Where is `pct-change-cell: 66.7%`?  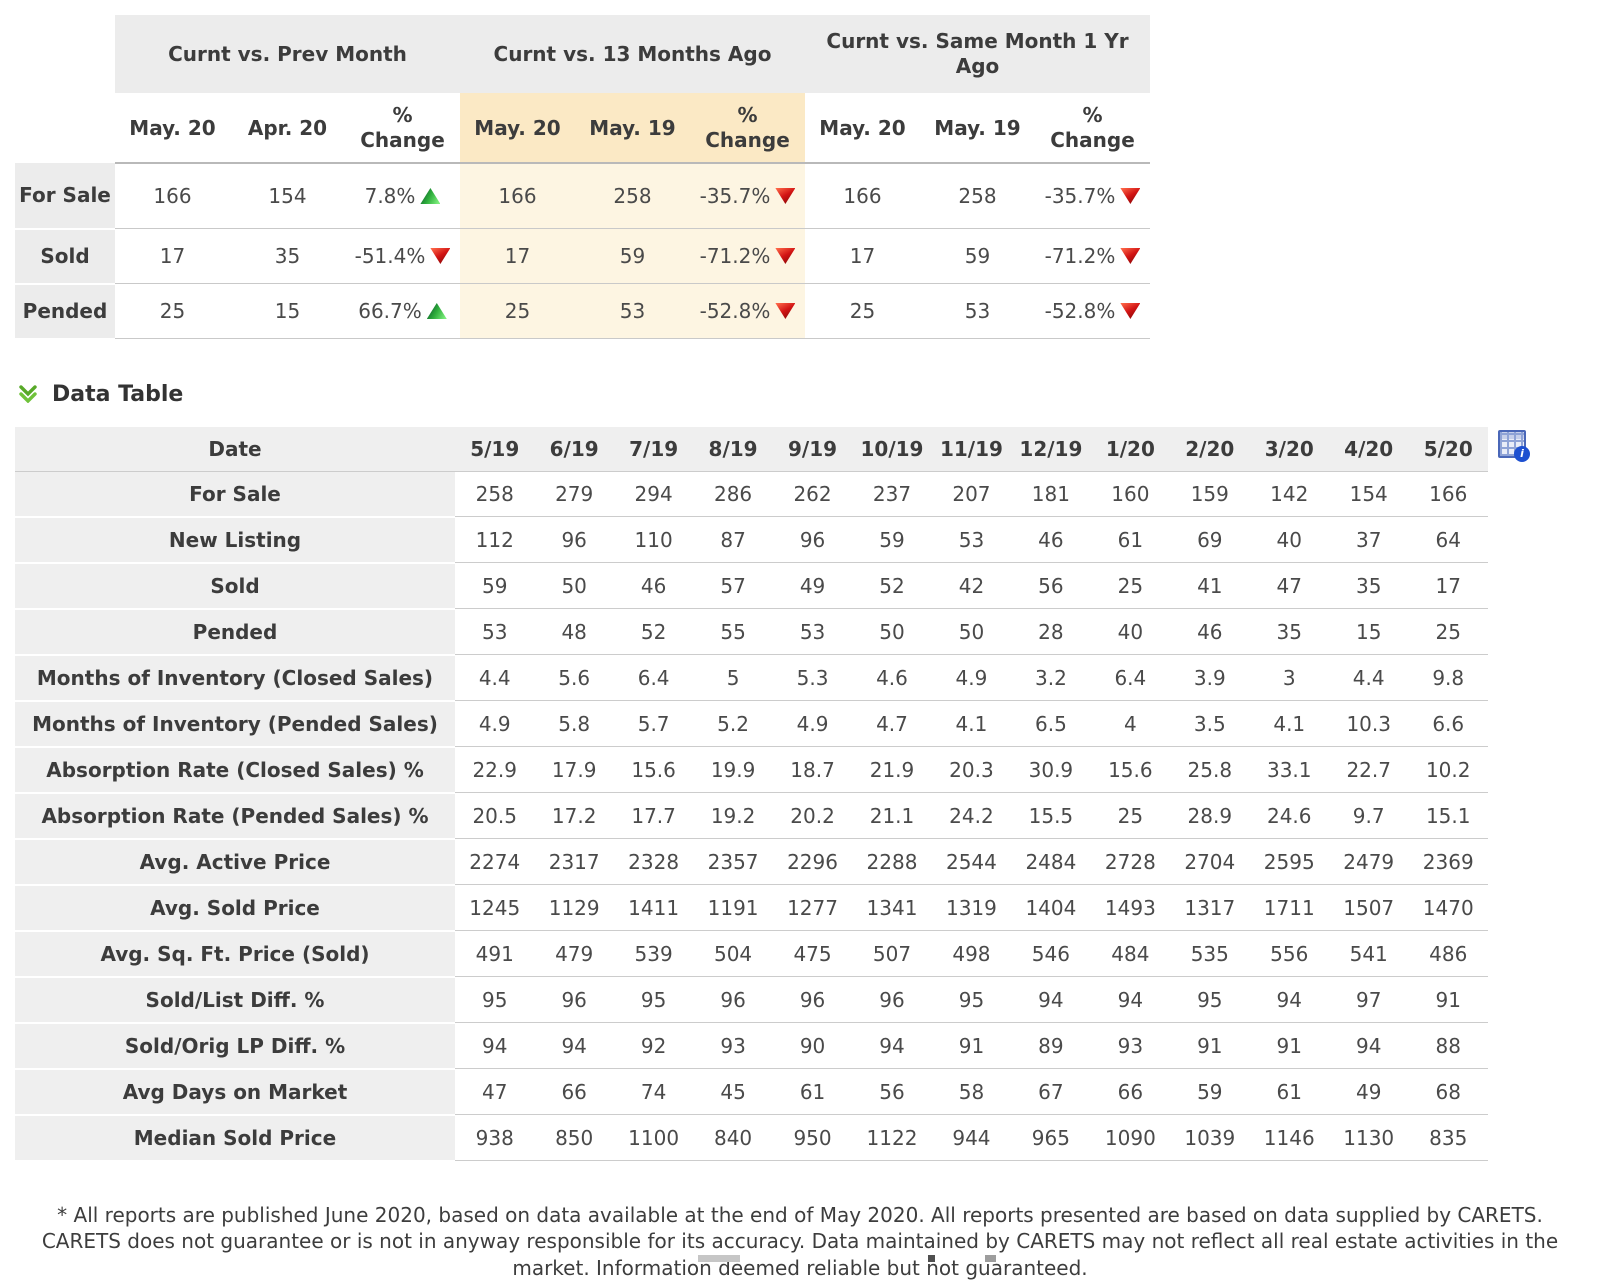 pct-change-cell: 66.7% is located at coordinates (402, 311).